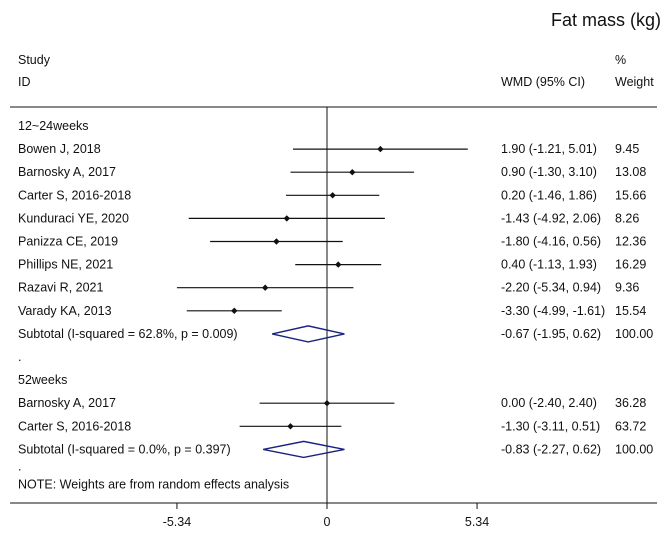 Image resolution: width=667 pixels, height=538 pixels. What do you see at coordinates (630, 403) in the screenshot?
I see `weight-text: 36.28` at bounding box center [630, 403].